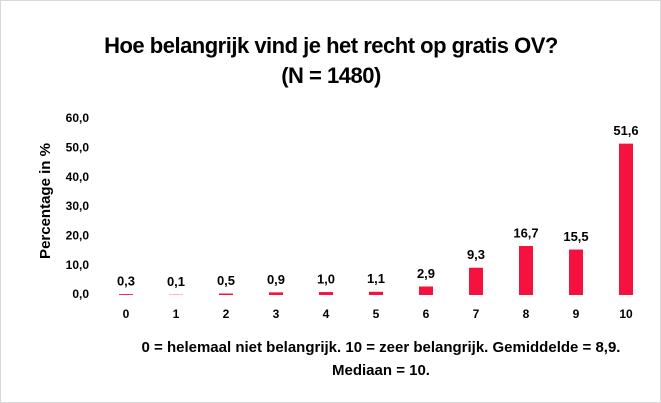  What do you see at coordinates (80, 294) in the screenshot?
I see `y-tick-label: 0,0` at bounding box center [80, 294].